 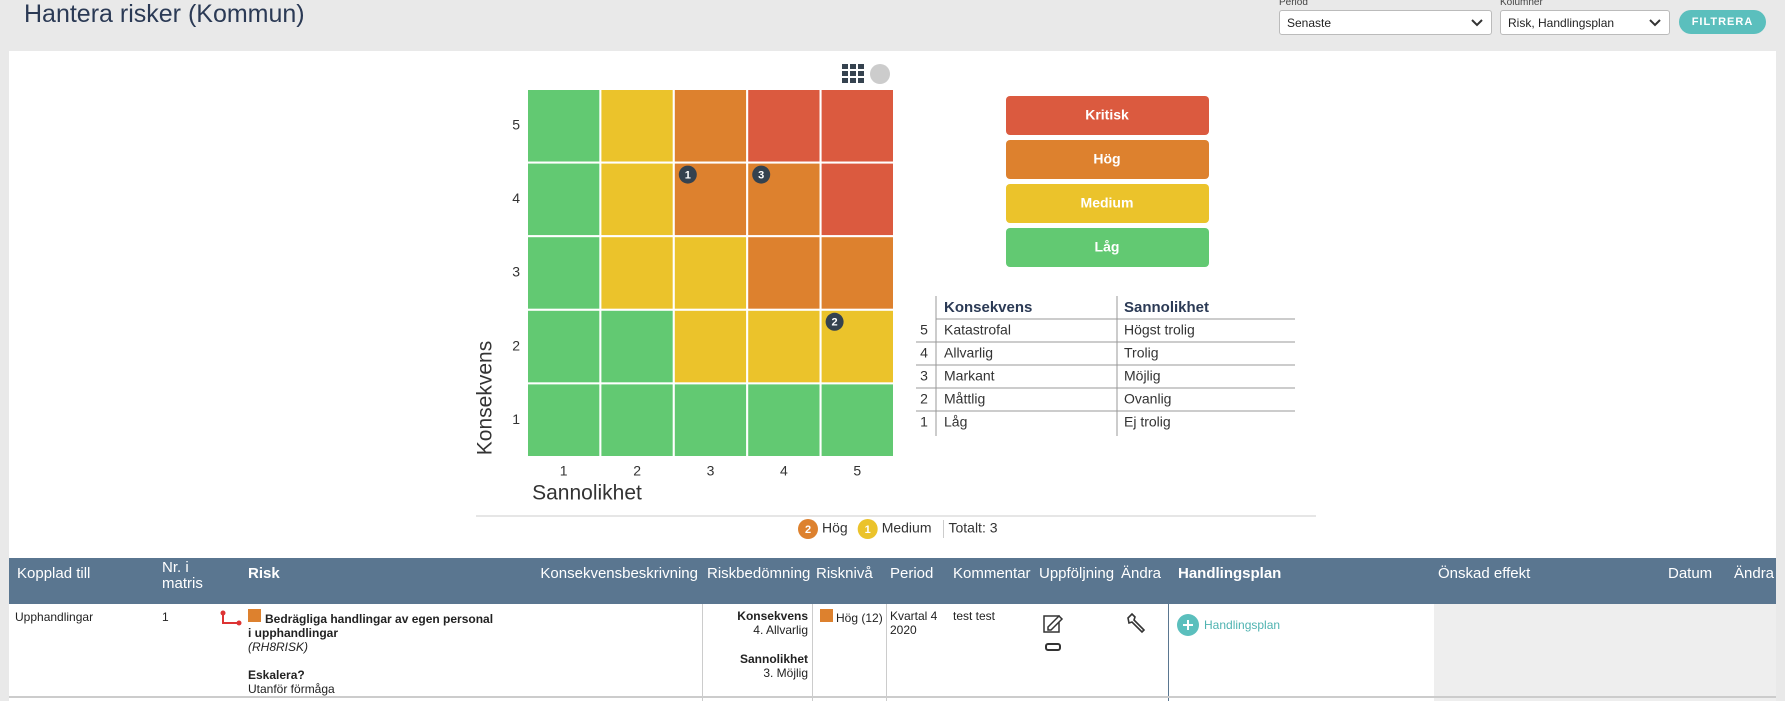 What do you see at coordinates (232, 620) in the screenshot?
I see `link-icon` at bounding box center [232, 620].